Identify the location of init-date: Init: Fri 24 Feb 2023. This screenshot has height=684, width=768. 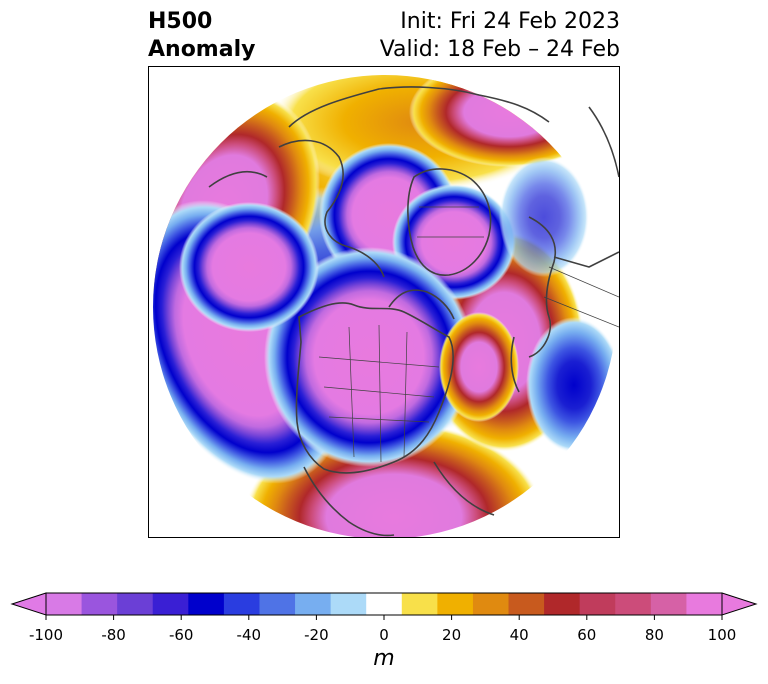
(510, 21).